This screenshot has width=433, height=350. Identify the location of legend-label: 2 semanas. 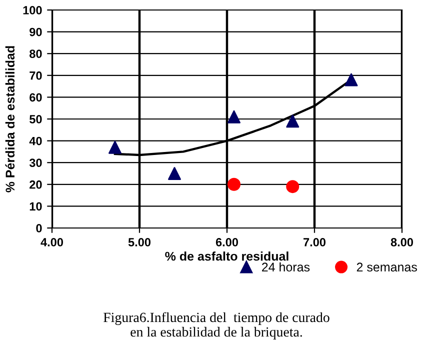
(386, 267).